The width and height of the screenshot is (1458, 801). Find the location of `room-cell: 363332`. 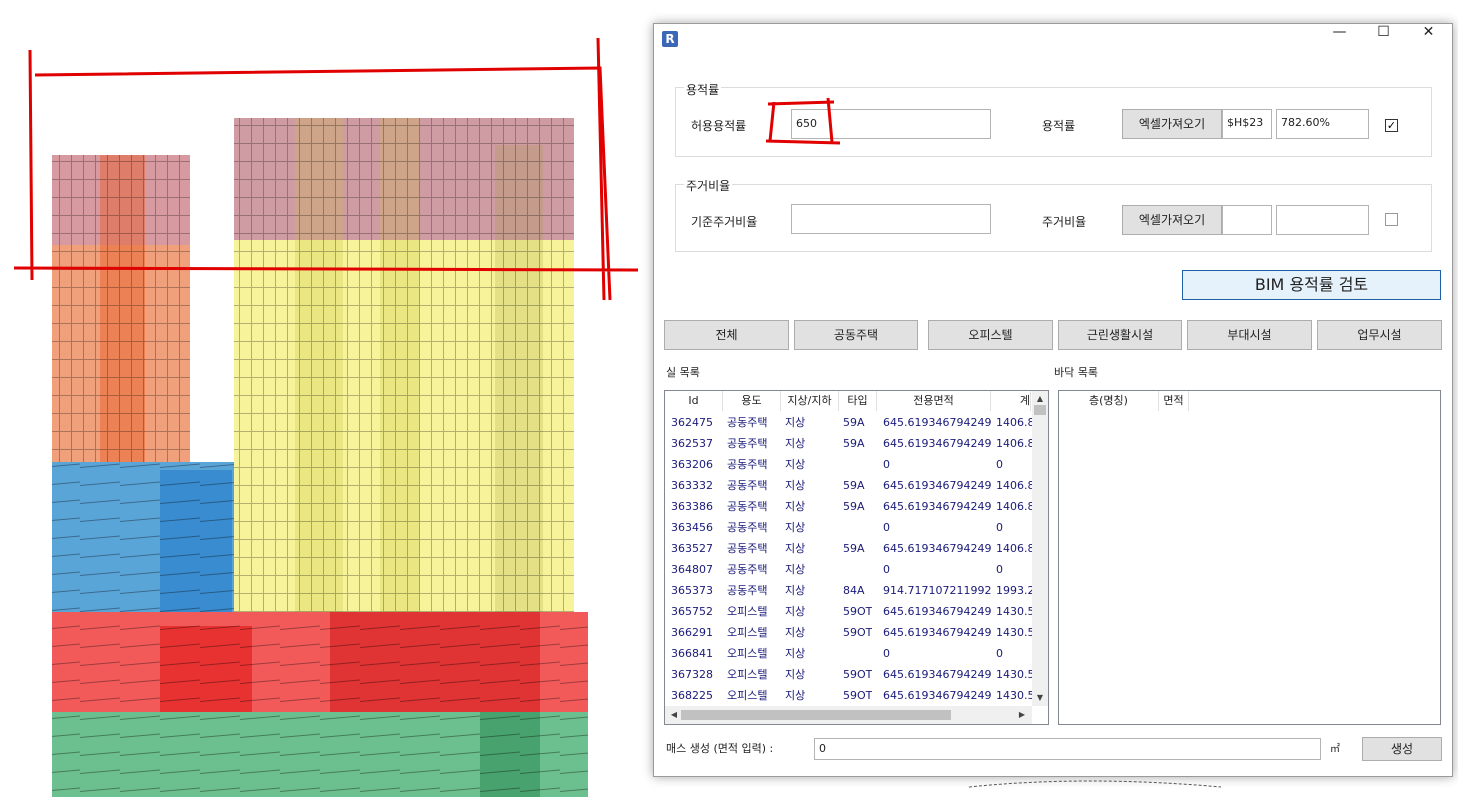

room-cell: 363332 is located at coordinates (692, 485).